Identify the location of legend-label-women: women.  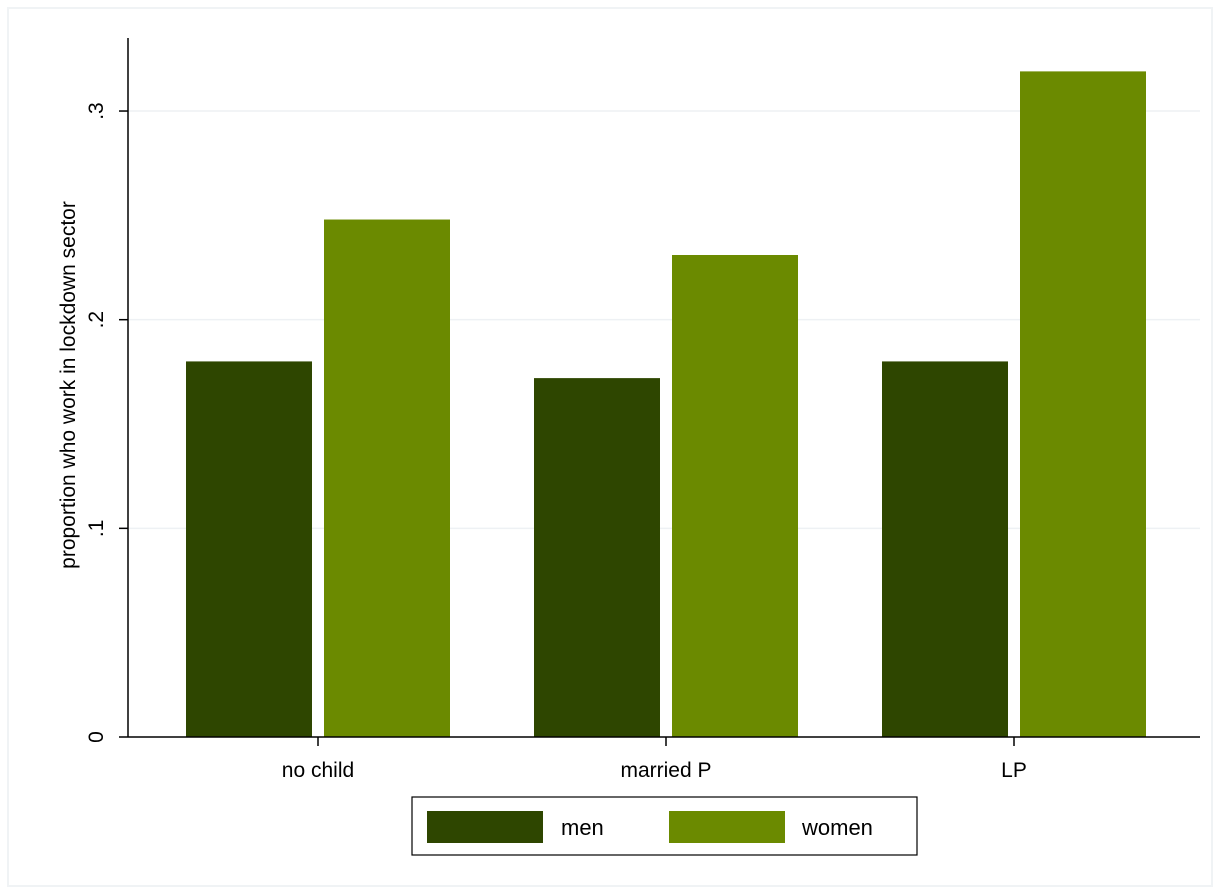
(837, 827).